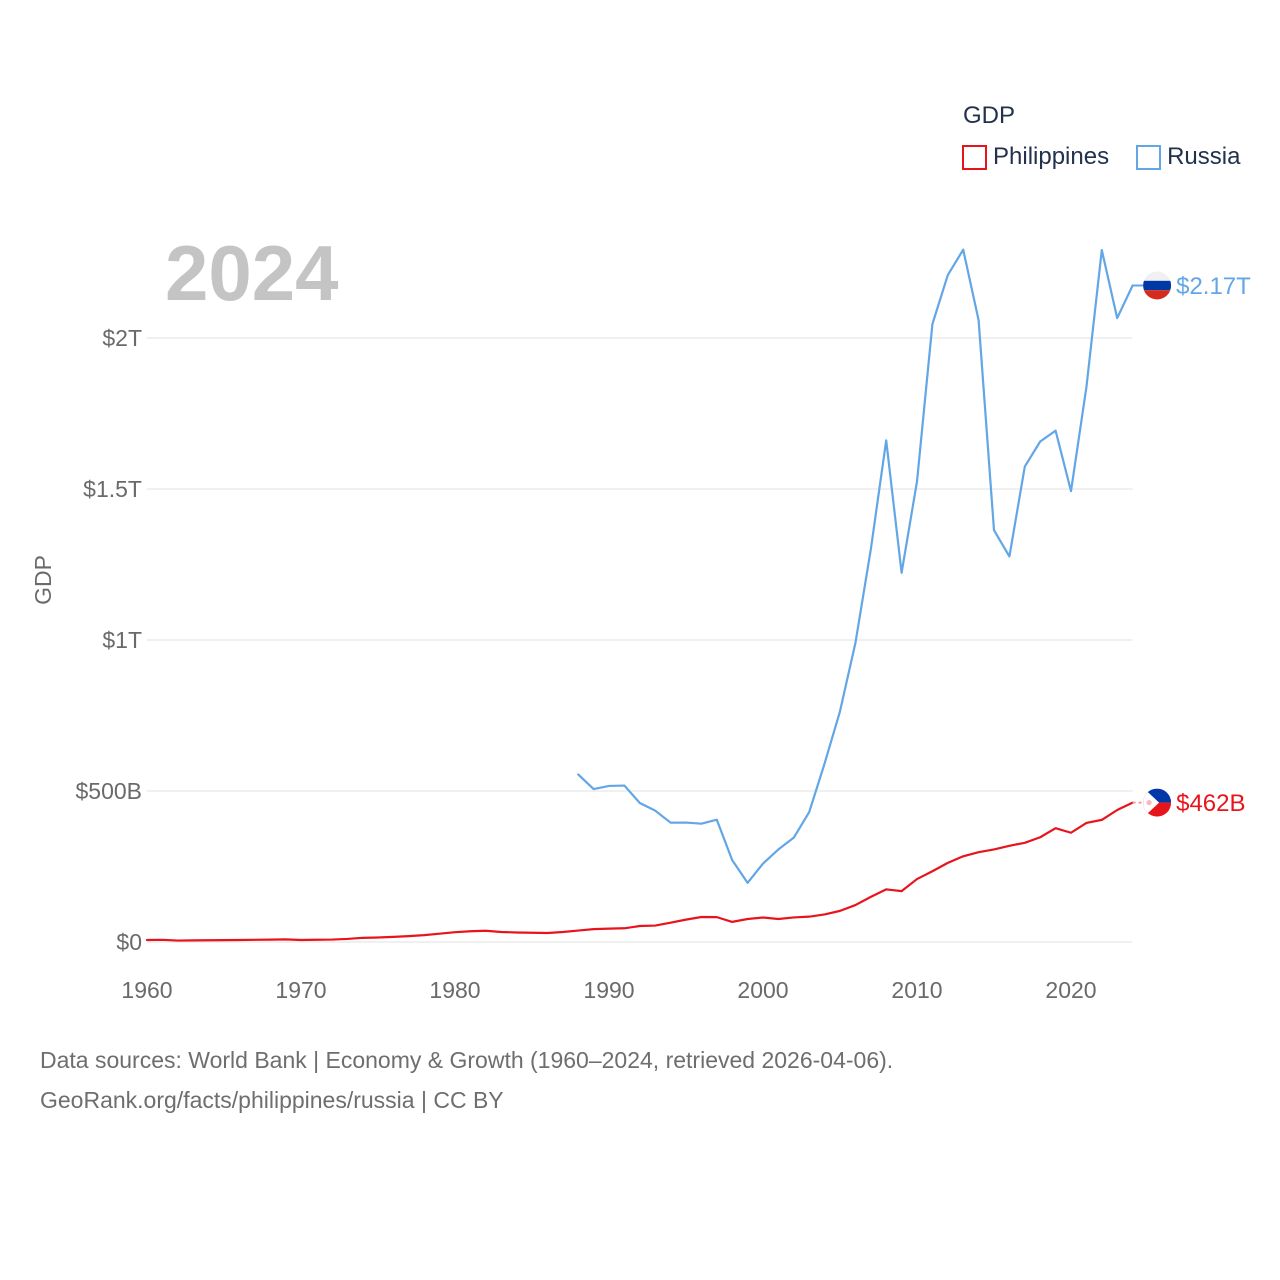 The height and width of the screenshot is (1280, 1280). I want to click on y-tick-label: $0, so click(129, 942).